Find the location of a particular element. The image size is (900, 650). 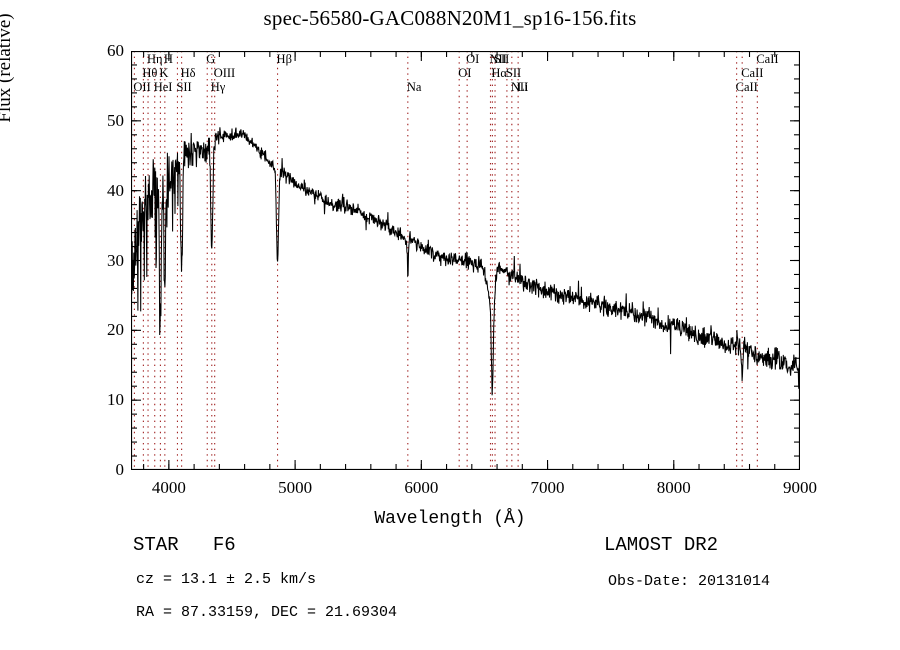

line-marker-label: HeI is located at coordinates (163, 87).